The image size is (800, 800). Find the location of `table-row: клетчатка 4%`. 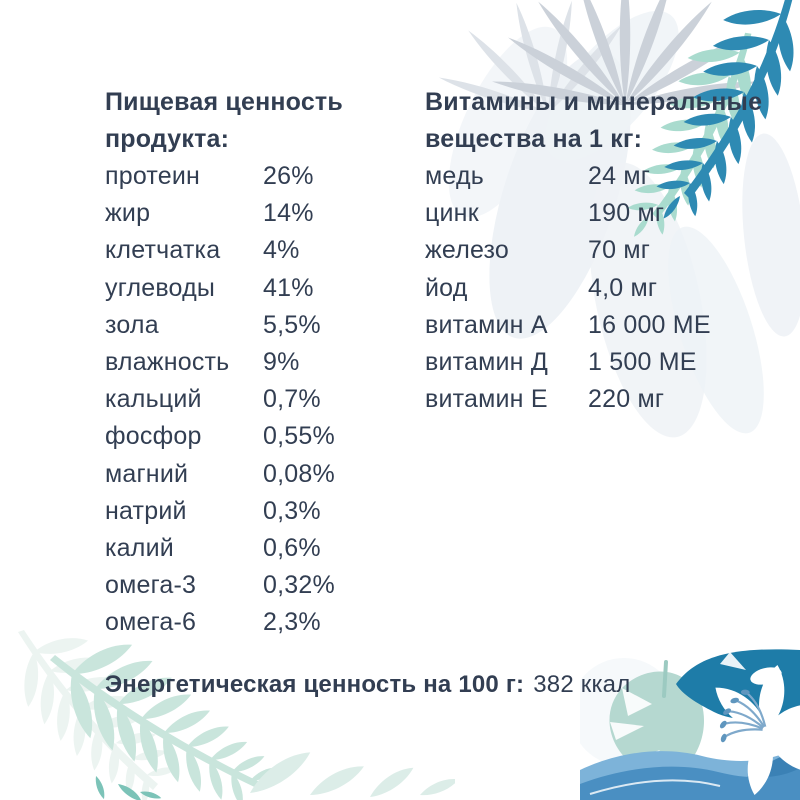

table-row: клетчатка 4% is located at coordinates (224, 250).